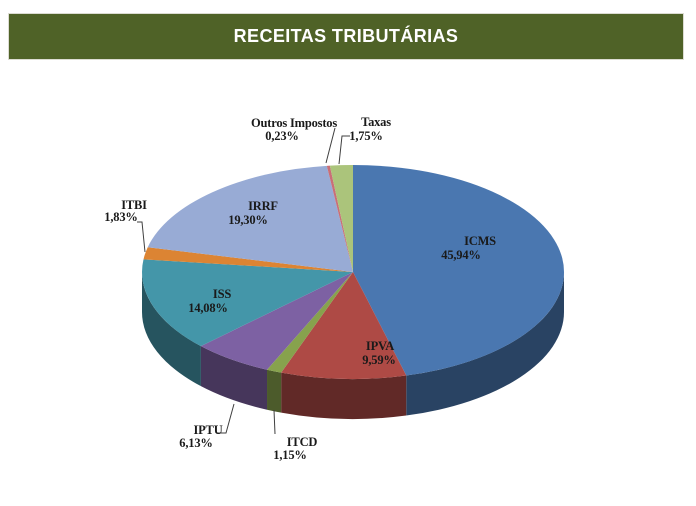 This screenshot has width=696, height=506. I want to click on report-title-bar: RECEITAS TRIBUTÁRIAS, so click(346, 36).